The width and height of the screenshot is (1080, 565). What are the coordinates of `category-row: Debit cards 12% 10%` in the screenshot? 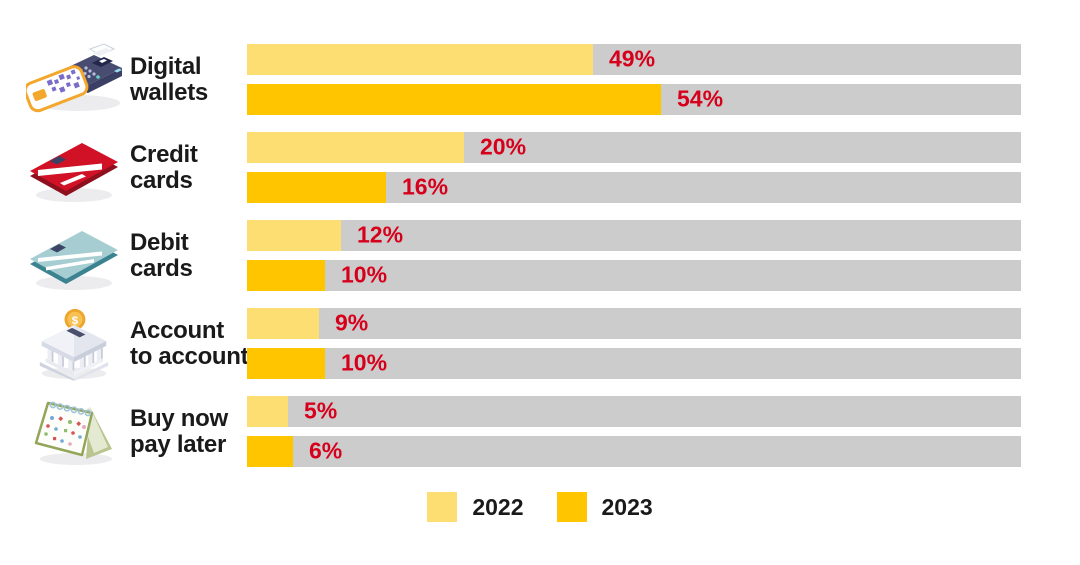 It's located at (540, 255).